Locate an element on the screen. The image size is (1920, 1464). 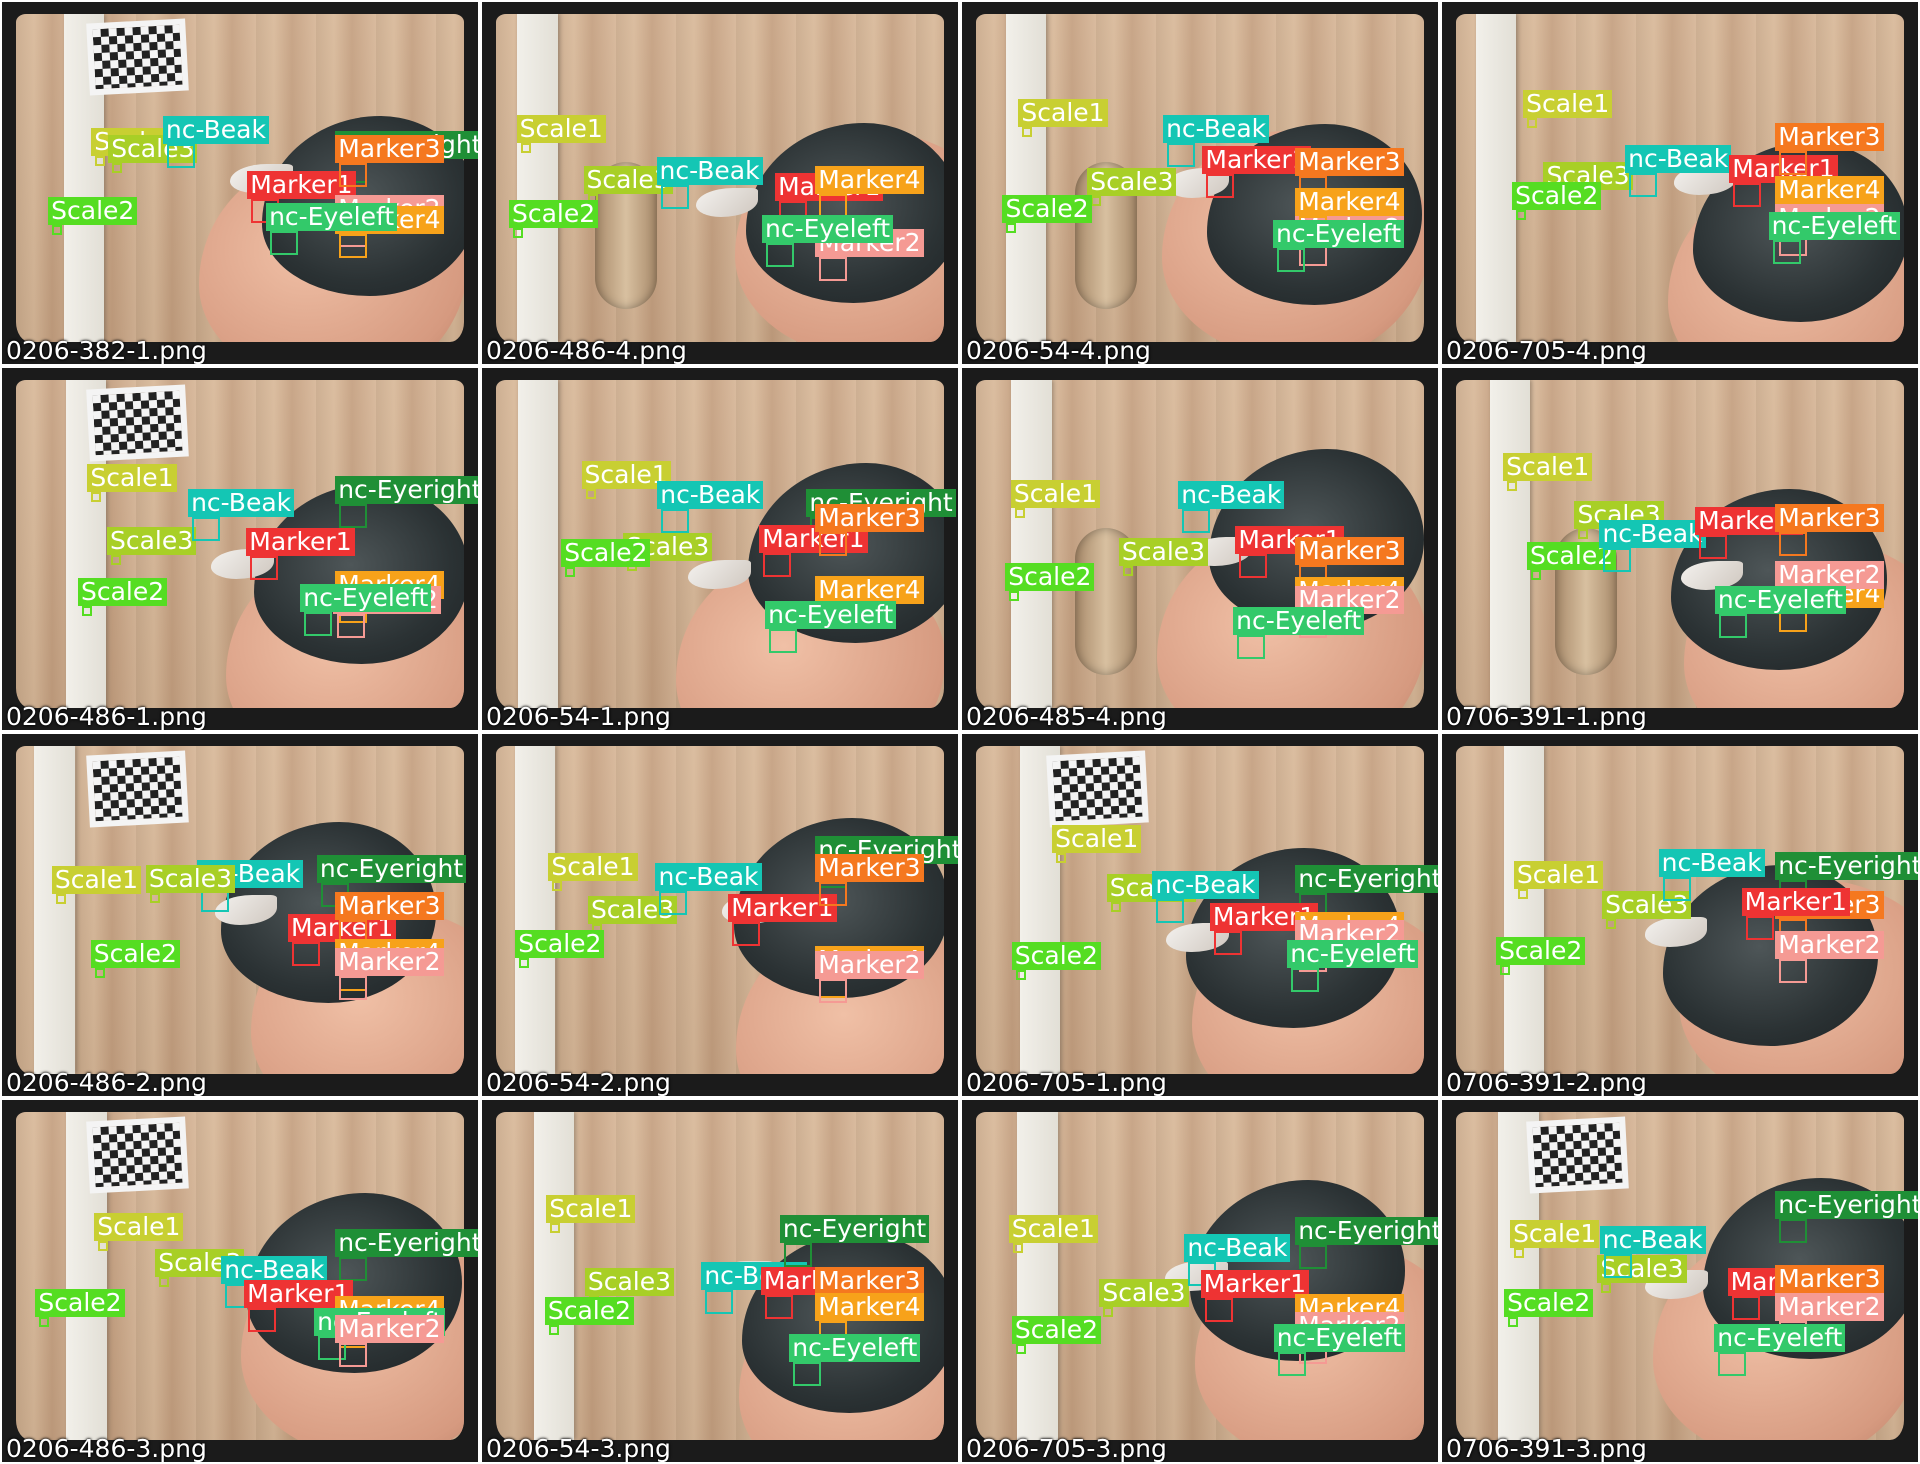
filename-caption: 0206-485-4.png is located at coordinates (1066, 716).